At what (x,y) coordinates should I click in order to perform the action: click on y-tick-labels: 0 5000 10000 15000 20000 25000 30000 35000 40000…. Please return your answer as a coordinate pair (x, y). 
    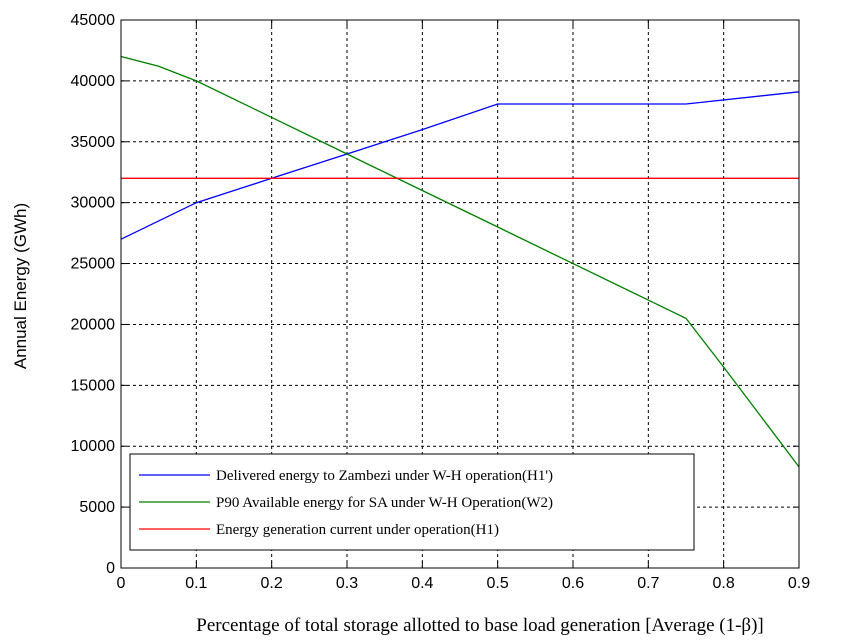
    Looking at the image, I should click on (93, 294).